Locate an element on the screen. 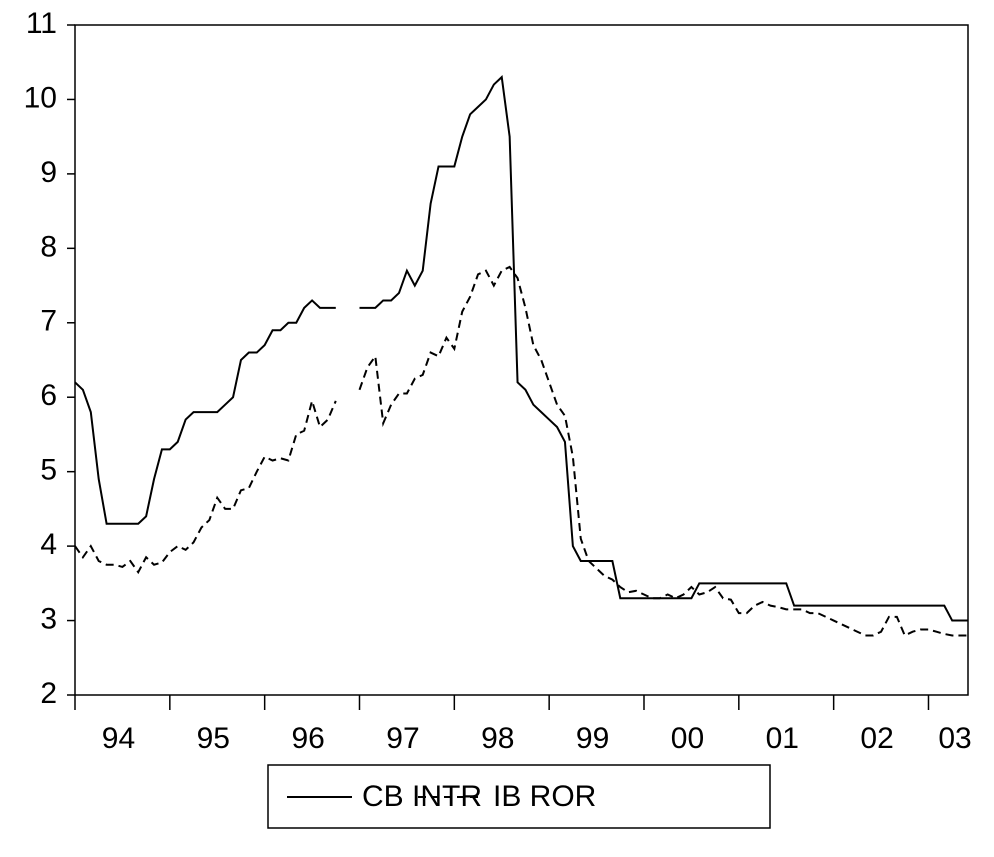 Image resolution: width=994 pixels, height=857 pixels. x-tick-label: 95 is located at coordinates (213, 738).